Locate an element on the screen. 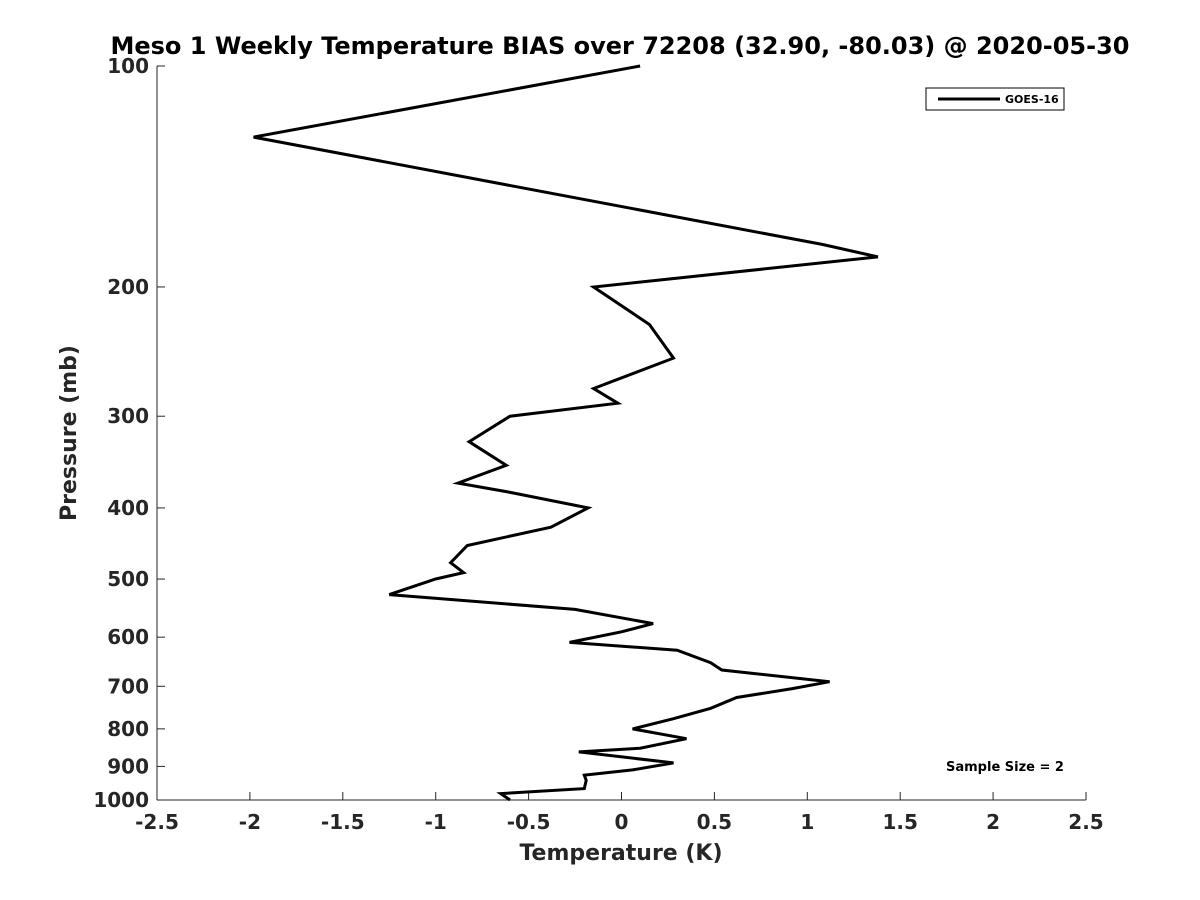 The height and width of the screenshot is (900, 1200). y-tick-label: 100 is located at coordinates (128, 66).